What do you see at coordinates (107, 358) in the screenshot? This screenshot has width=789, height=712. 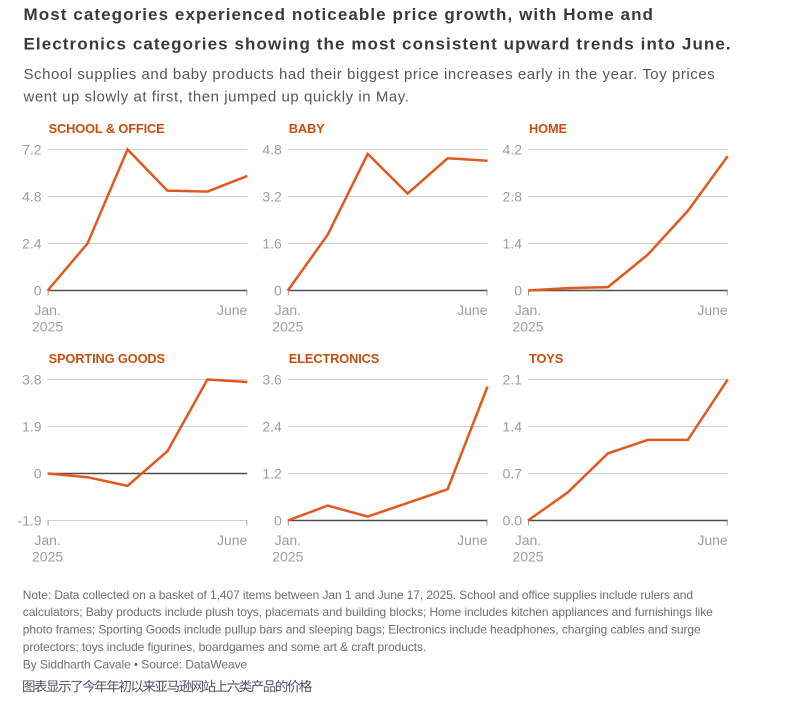 I see `svg-text: SPORTING GOODS` at bounding box center [107, 358].